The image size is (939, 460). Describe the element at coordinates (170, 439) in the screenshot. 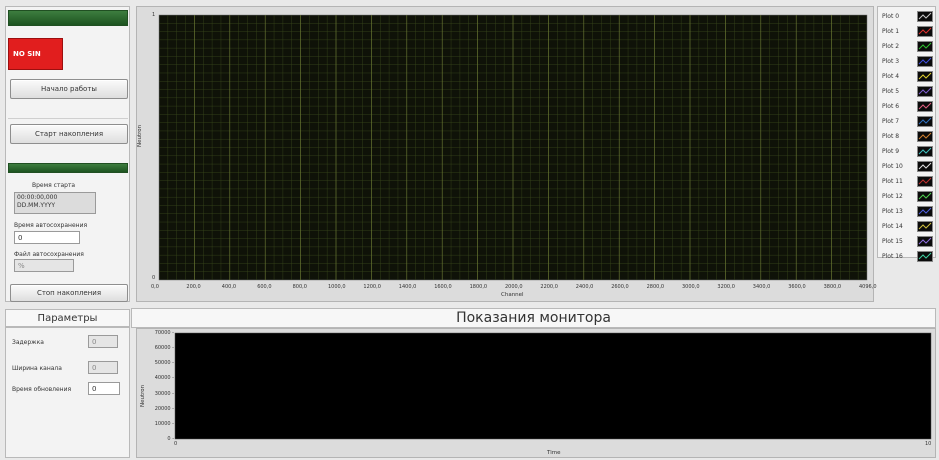

I see `monitor-y-tick: 0 -` at that location.